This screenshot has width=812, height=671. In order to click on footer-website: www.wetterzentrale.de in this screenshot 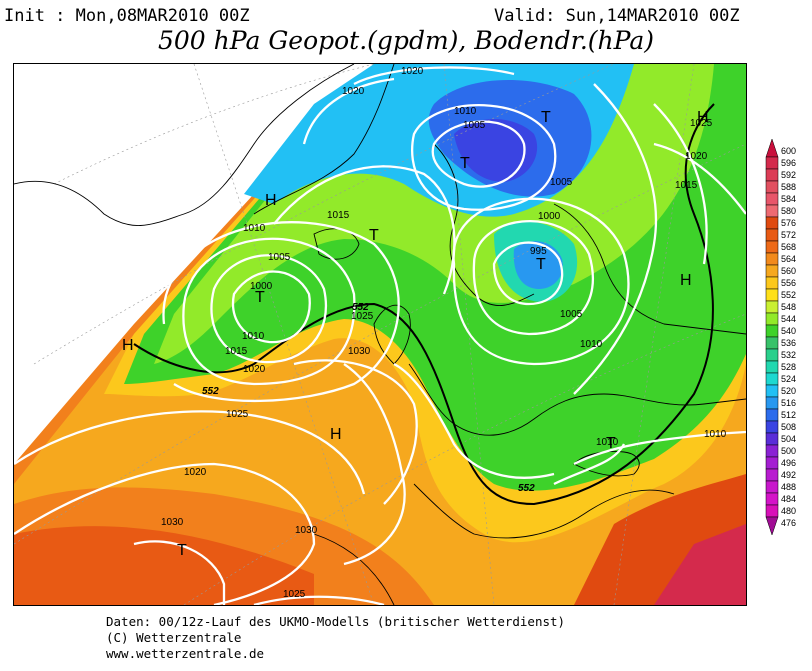, I will do `click(185, 653)`.